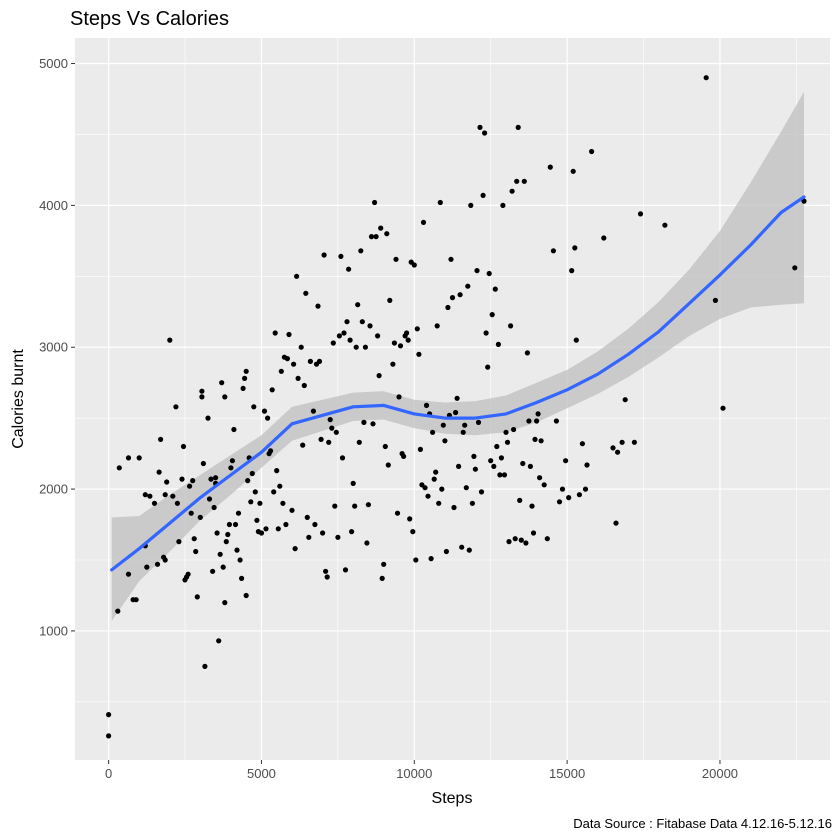  Describe the element at coordinates (414, 773) in the screenshot. I see `x-tick-label: 10000` at that location.